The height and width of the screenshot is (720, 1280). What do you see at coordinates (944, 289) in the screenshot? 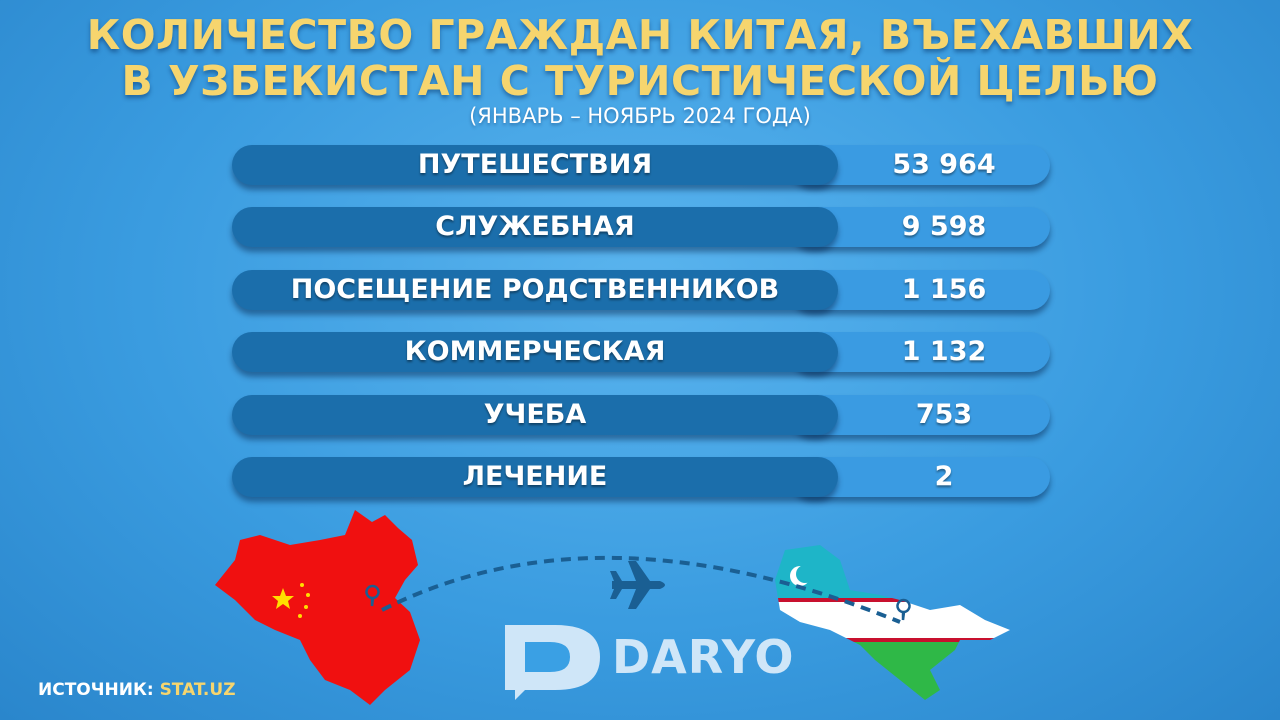
I see `row-value: 1 156` at bounding box center [944, 289].